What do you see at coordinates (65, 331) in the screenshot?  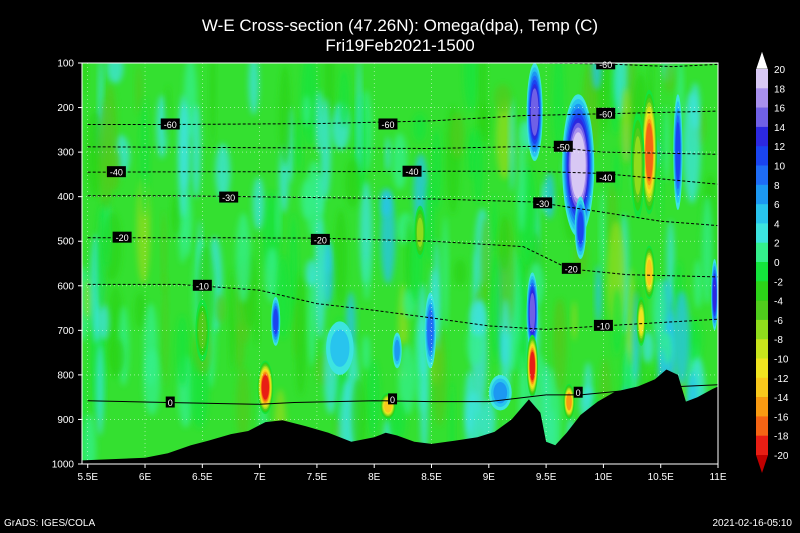 I see `y-tick-label: 700` at bounding box center [65, 331].